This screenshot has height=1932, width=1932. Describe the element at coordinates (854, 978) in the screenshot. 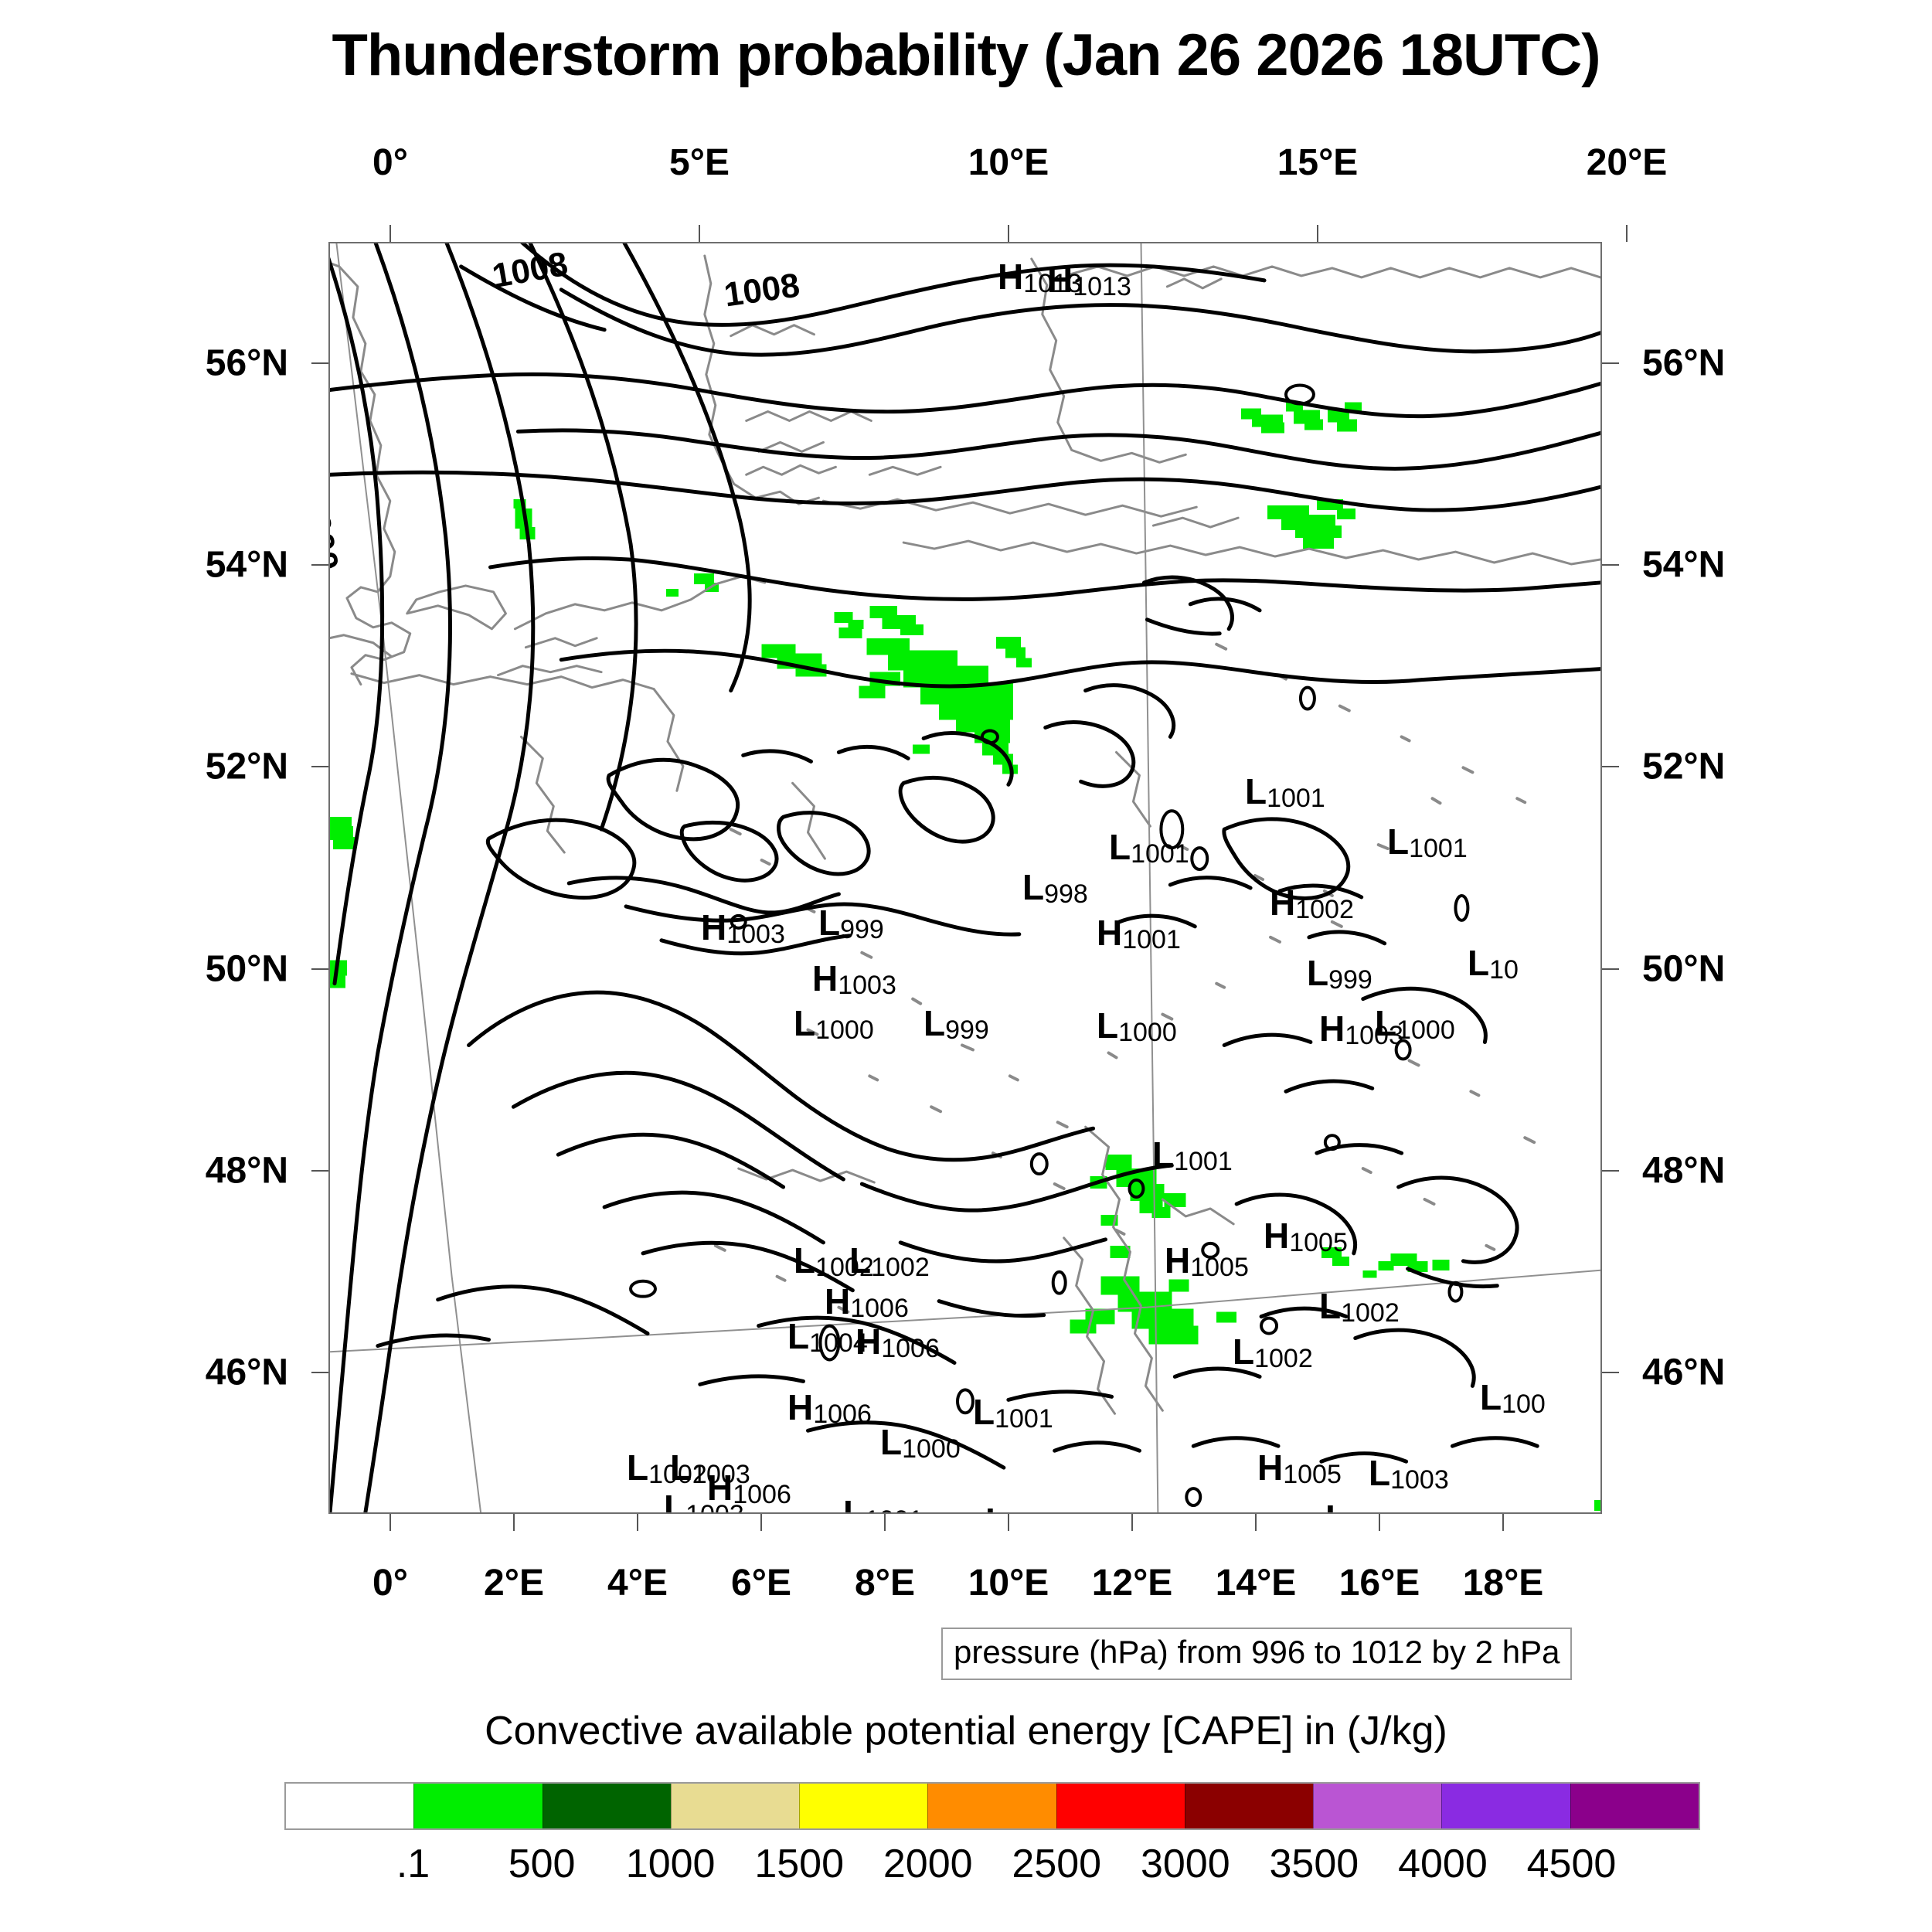

I see `pressure-marker-h-3: H1003` at that location.